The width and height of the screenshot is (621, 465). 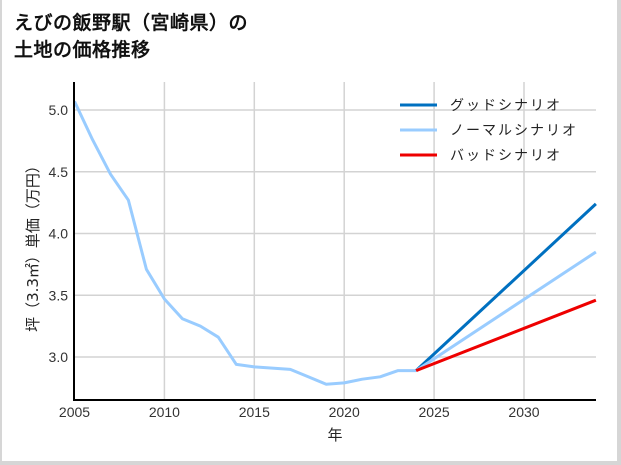 I want to click on x-tick-label: 2010, so click(x=164, y=412).